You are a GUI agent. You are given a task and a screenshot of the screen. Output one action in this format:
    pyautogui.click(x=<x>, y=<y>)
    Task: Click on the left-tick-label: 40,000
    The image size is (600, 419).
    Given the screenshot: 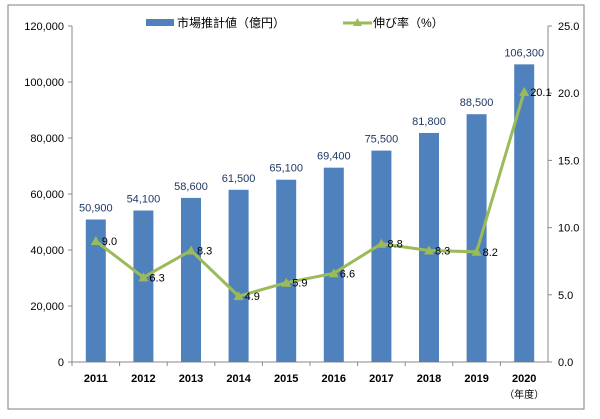 What is the action you would take?
    pyautogui.click(x=47, y=251)
    